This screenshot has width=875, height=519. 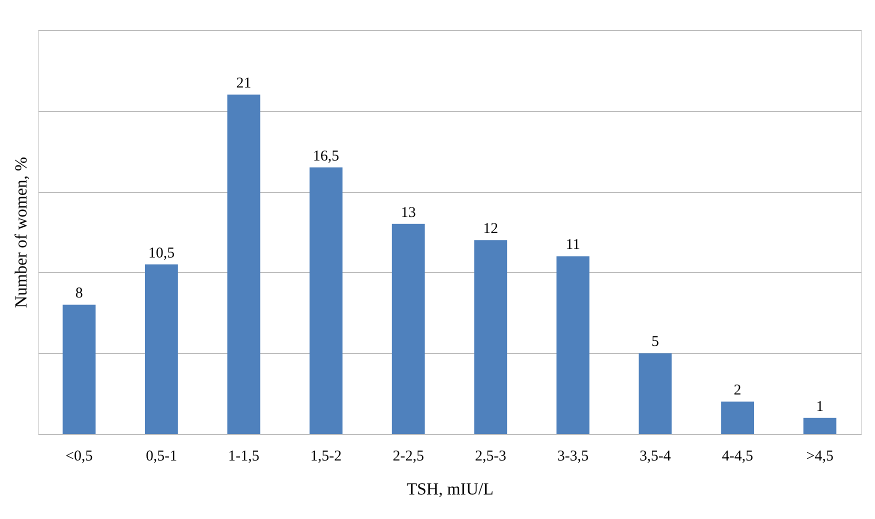 I want to click on data-label: 5, so click(x=655, y=342).